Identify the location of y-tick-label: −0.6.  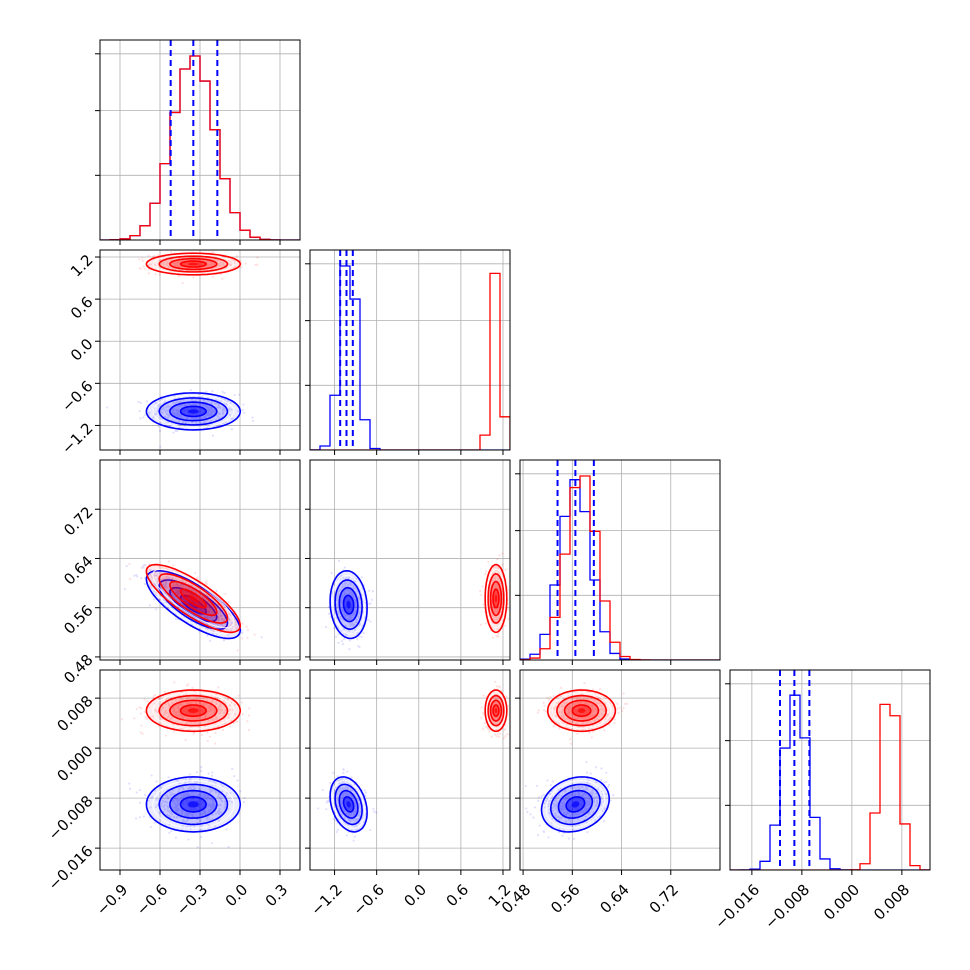
(77, 396).